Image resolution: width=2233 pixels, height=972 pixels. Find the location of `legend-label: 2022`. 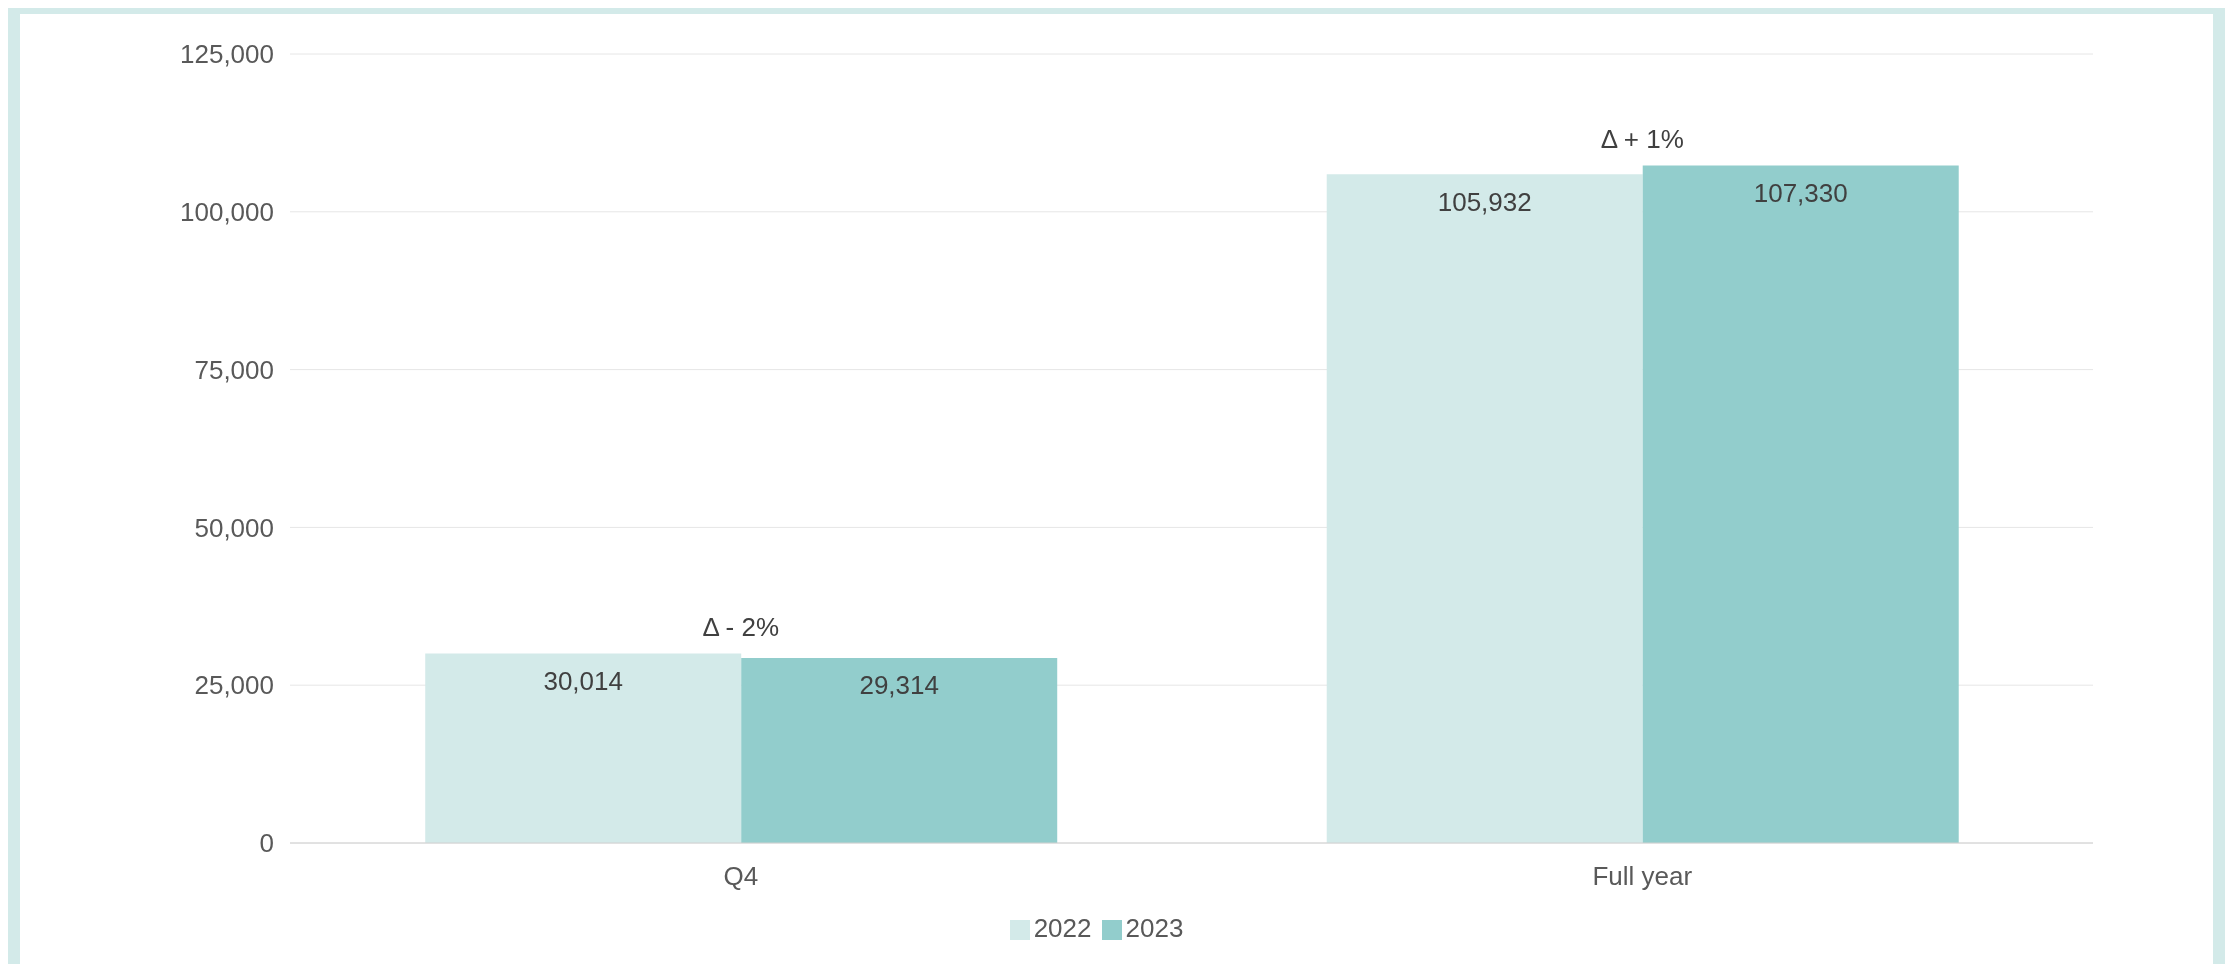

legend-label: 2022 is located at coordinates (1062, 928).